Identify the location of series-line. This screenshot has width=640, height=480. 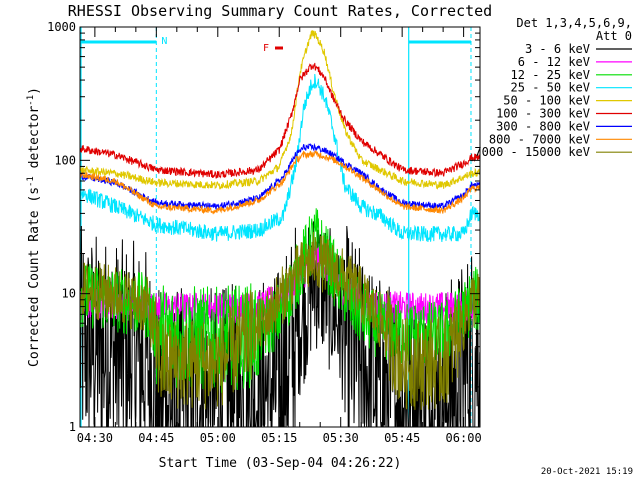
(280, 182).